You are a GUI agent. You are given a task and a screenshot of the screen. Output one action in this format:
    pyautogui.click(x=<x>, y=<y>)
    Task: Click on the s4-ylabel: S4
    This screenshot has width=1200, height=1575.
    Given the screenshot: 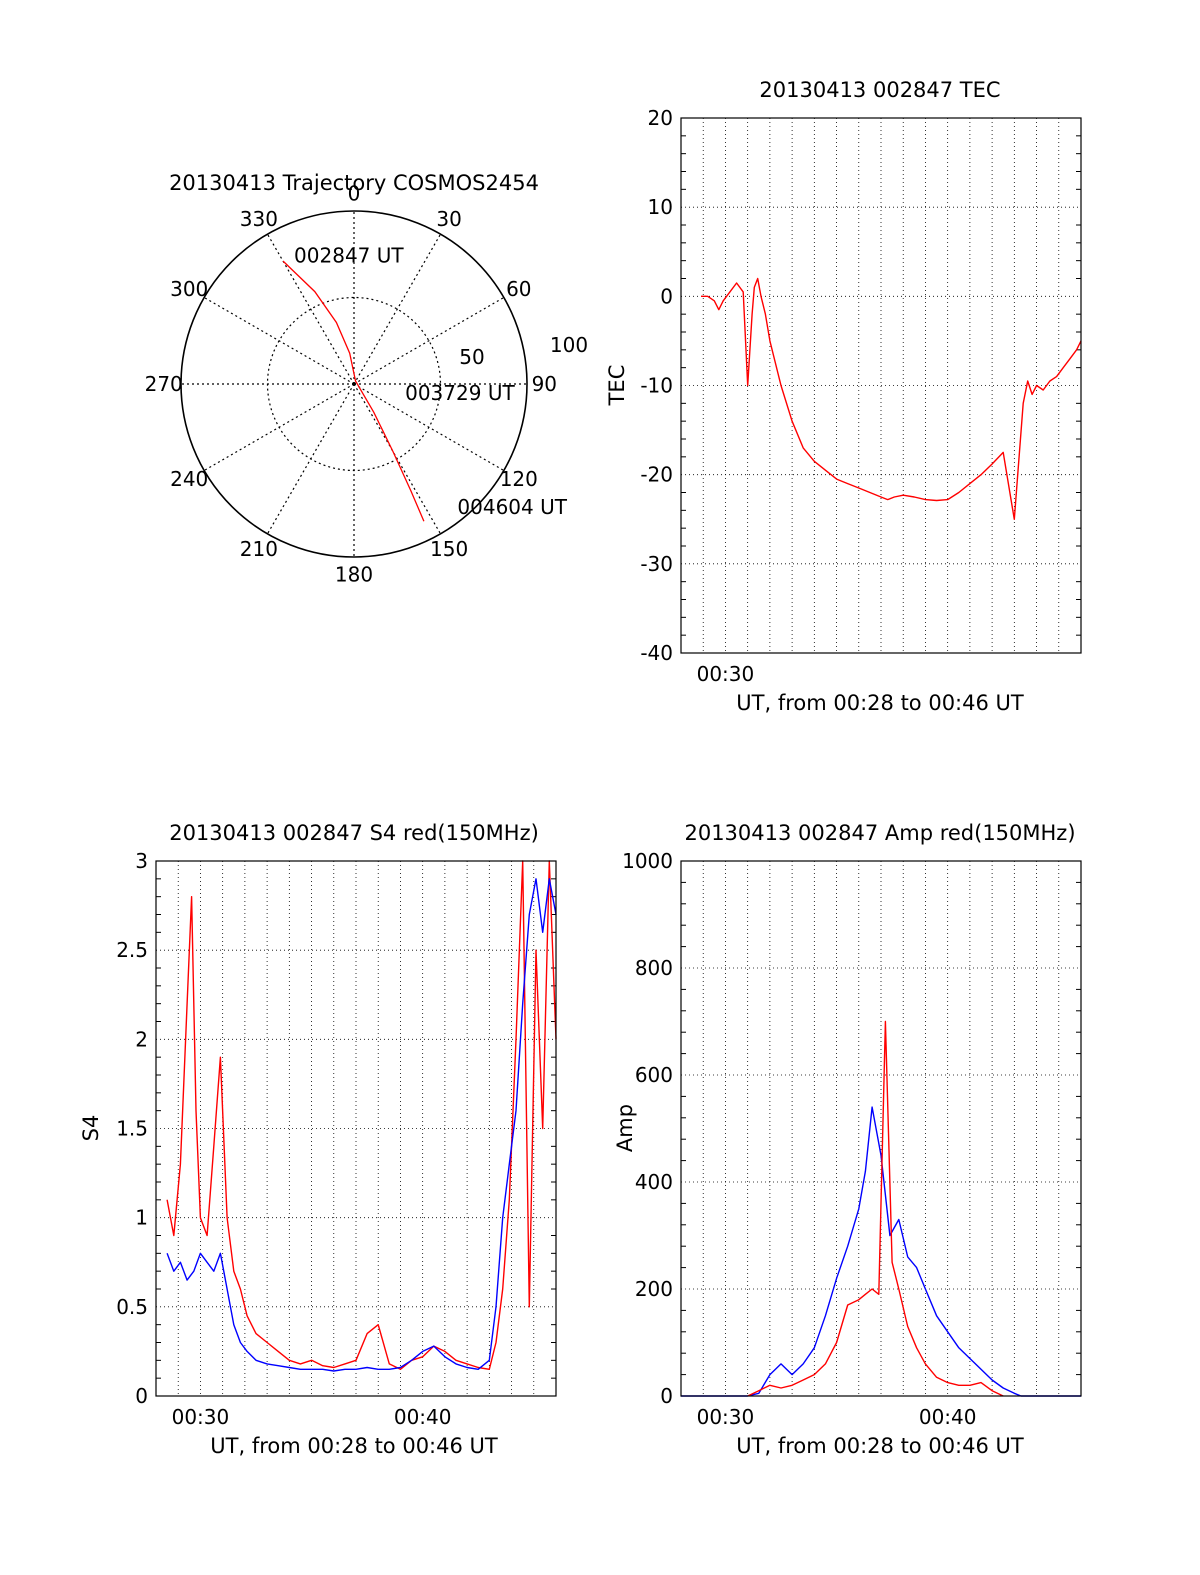 What is the action you would take?
    pyautogui.click(x=91, y=1128)
    